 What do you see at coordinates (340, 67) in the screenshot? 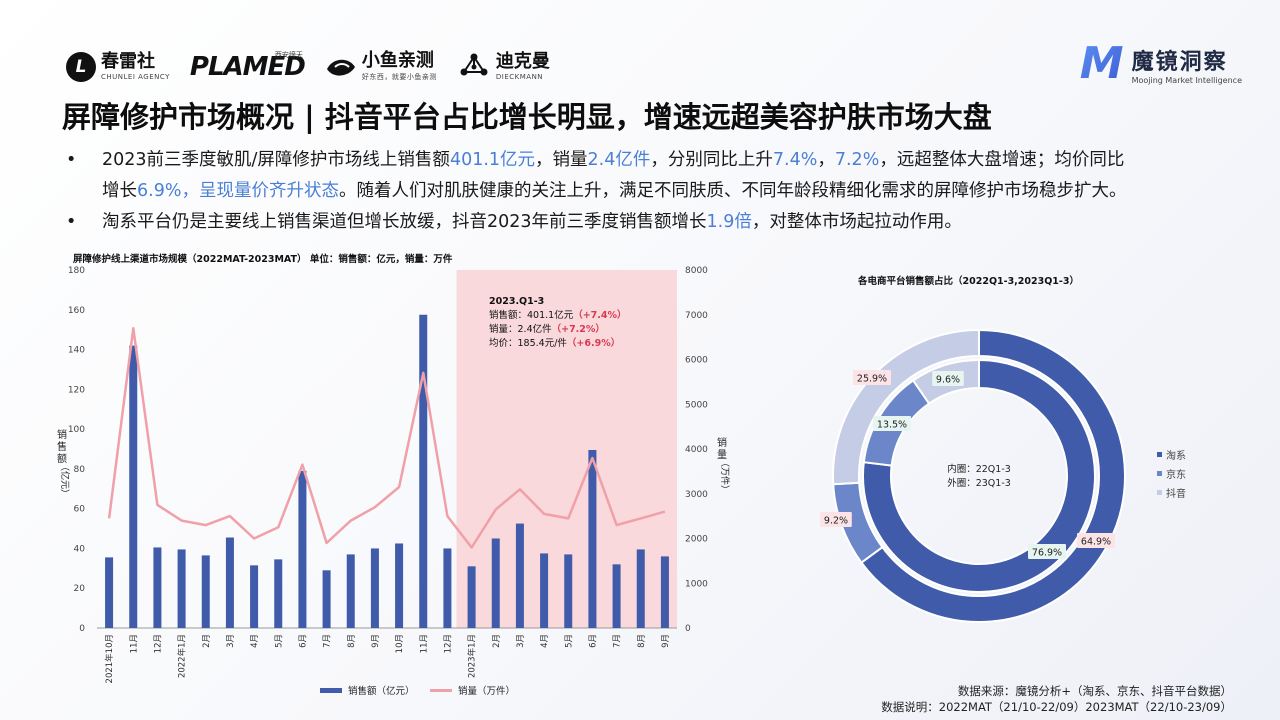
I see `fish-logo-icon` at bounding box center [340, 67].